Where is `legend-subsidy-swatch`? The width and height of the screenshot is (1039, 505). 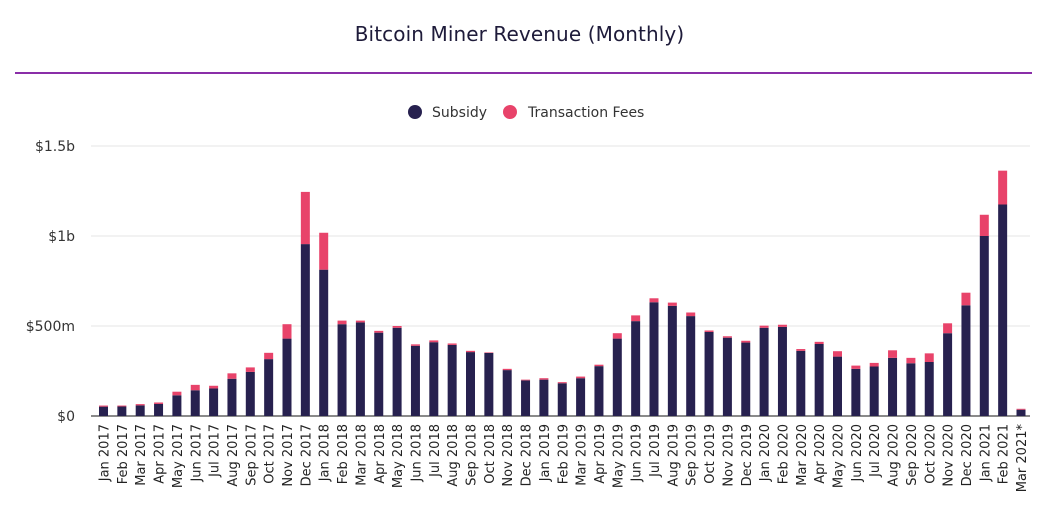 legend-subsidy-swatch is located at coordinates (415, 112).